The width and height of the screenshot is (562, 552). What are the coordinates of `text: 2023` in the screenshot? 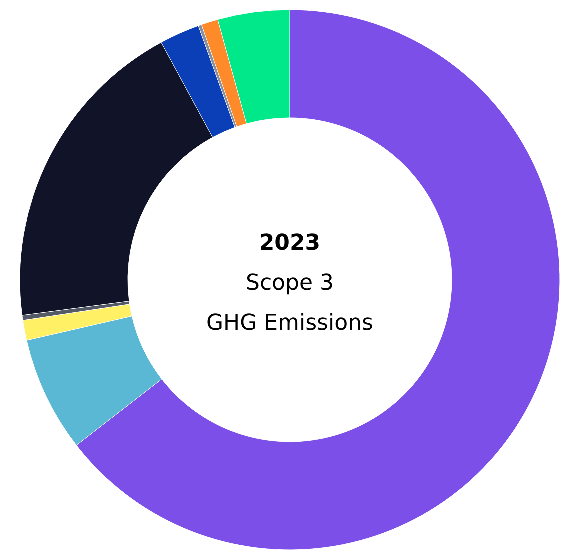 It's located at (290, 243).